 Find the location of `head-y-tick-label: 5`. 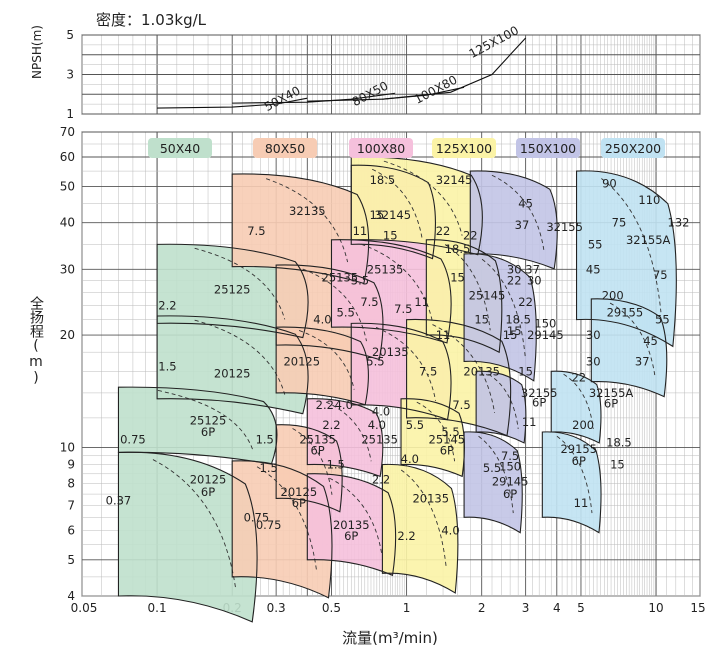

head-y-tick-label: 5 is located at coordinates (71, 560).